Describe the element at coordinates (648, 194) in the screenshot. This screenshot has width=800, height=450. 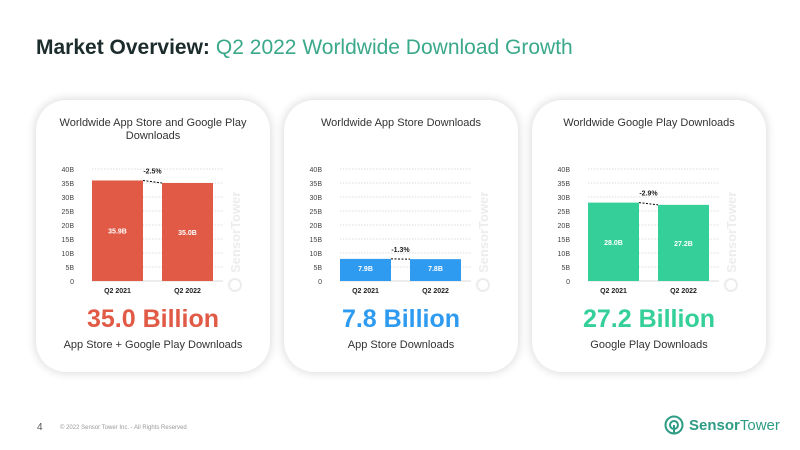
I see `change-label: -2.9%` at that location.